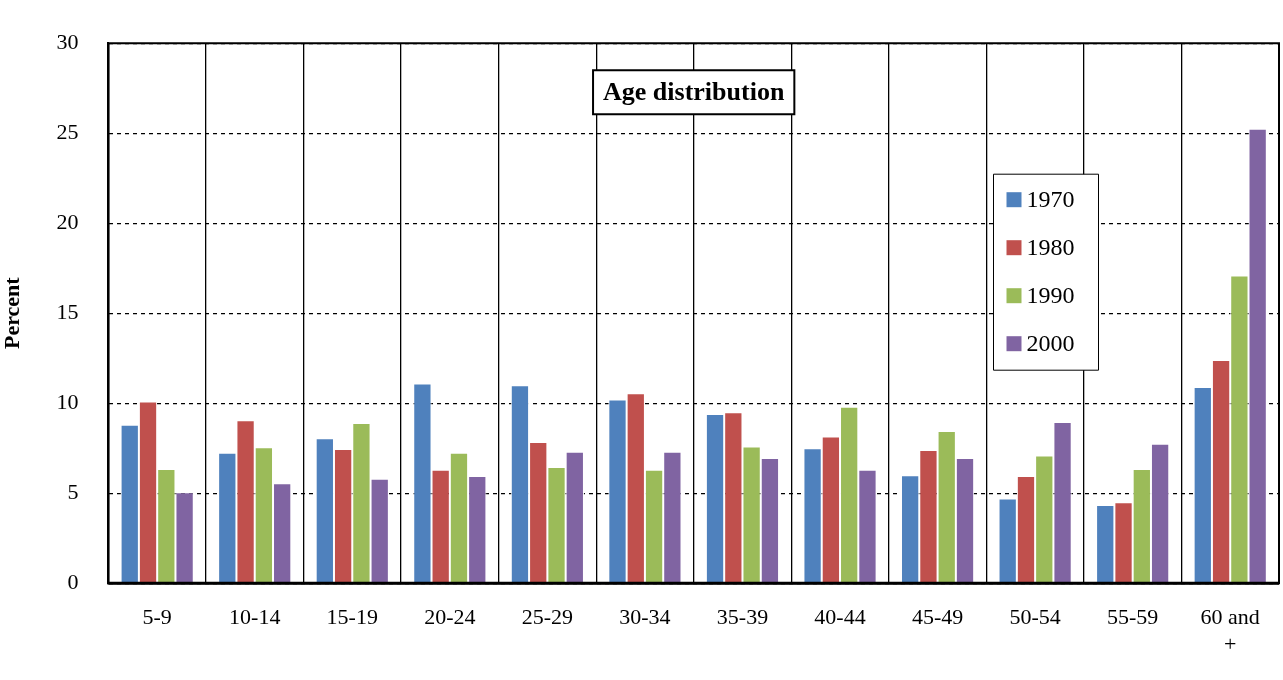 This screenshot has height=680, width=1283. Describe the element at coordinates (547, 617) in the screenshot. I see `x-tick-label: 25-29` at that location.